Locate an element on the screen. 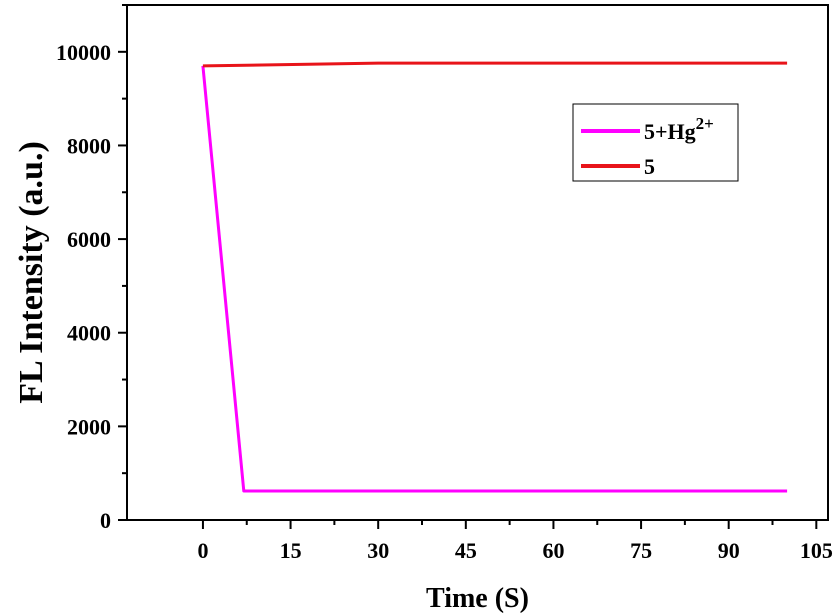  x-tick-label: 75 is located at coordinates (641, 550).